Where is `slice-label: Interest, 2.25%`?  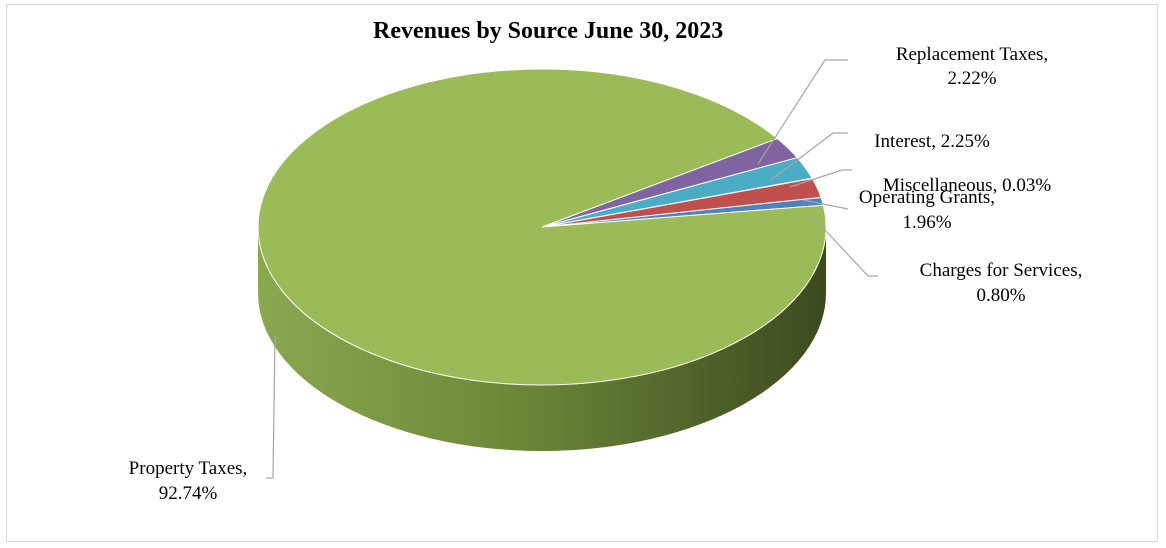 slice-label: Interest, 2.25% is located at coordinates (932, 141).